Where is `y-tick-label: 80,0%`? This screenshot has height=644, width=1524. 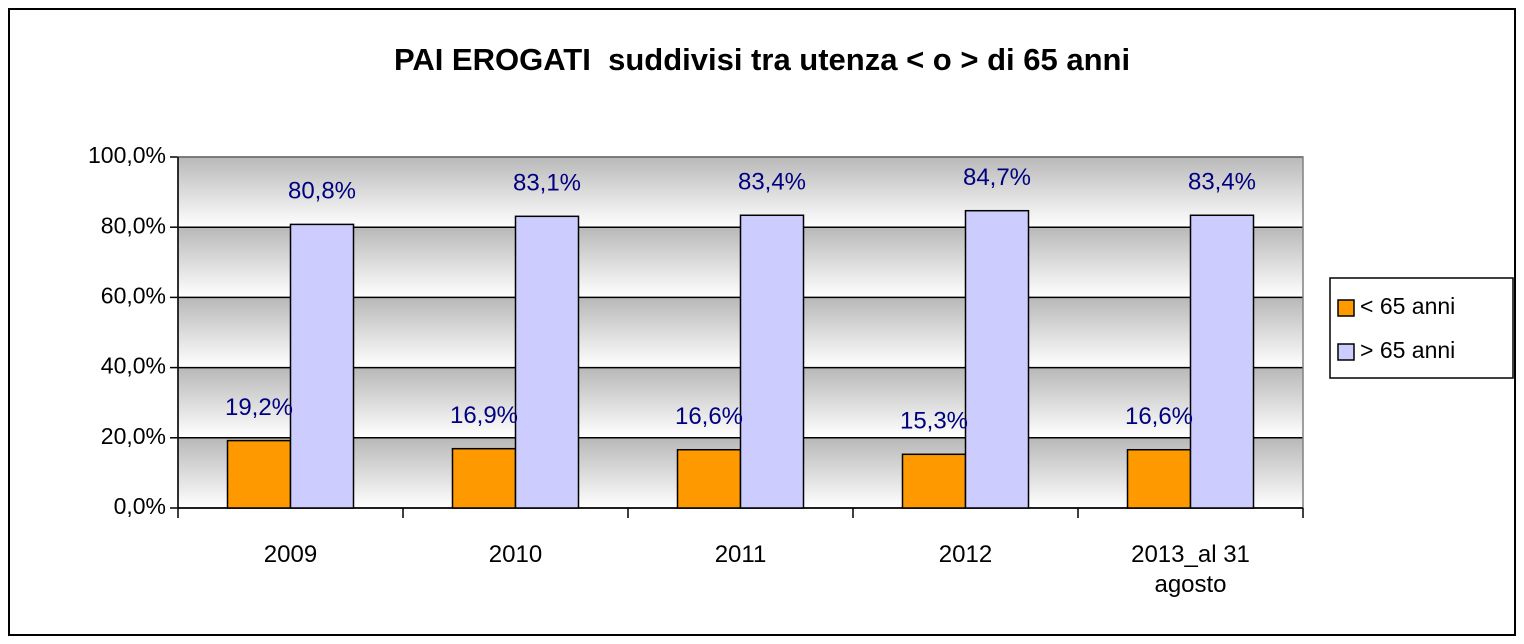 y-tick-label: 80,0% is located at coordinates (133, 225).